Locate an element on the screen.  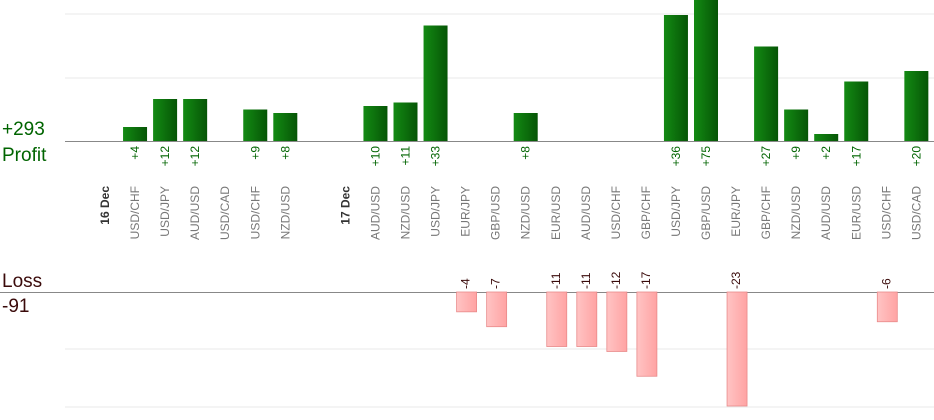
profit-value-label: +11 is located at coordinates (406, 156).